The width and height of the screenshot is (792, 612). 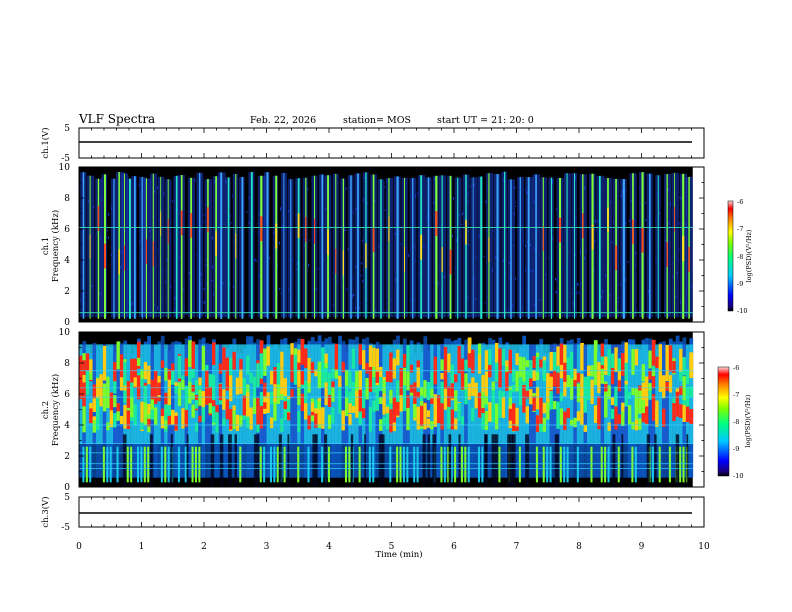 I want to click on ch2-cbar-tick-6: -6, so click(x=736, y=368).